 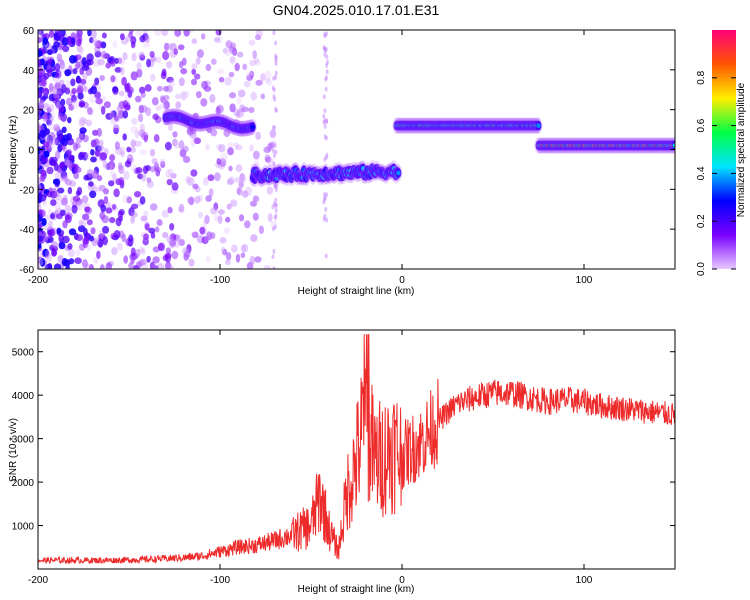 I want to click on colorbar-gradient, so click(x=724, y=149).